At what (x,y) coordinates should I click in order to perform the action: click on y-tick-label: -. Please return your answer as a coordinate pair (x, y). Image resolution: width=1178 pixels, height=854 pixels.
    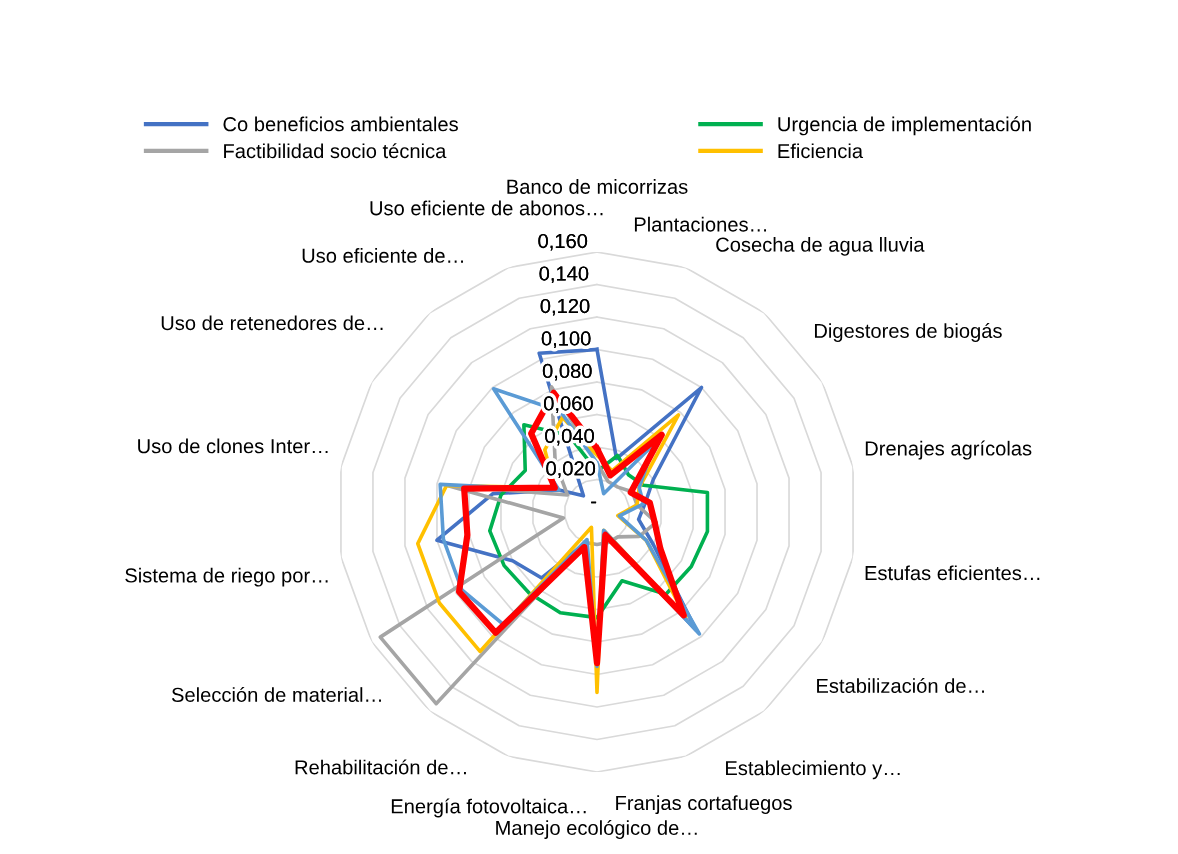
    Looking at the image, I should click on (594, 502).